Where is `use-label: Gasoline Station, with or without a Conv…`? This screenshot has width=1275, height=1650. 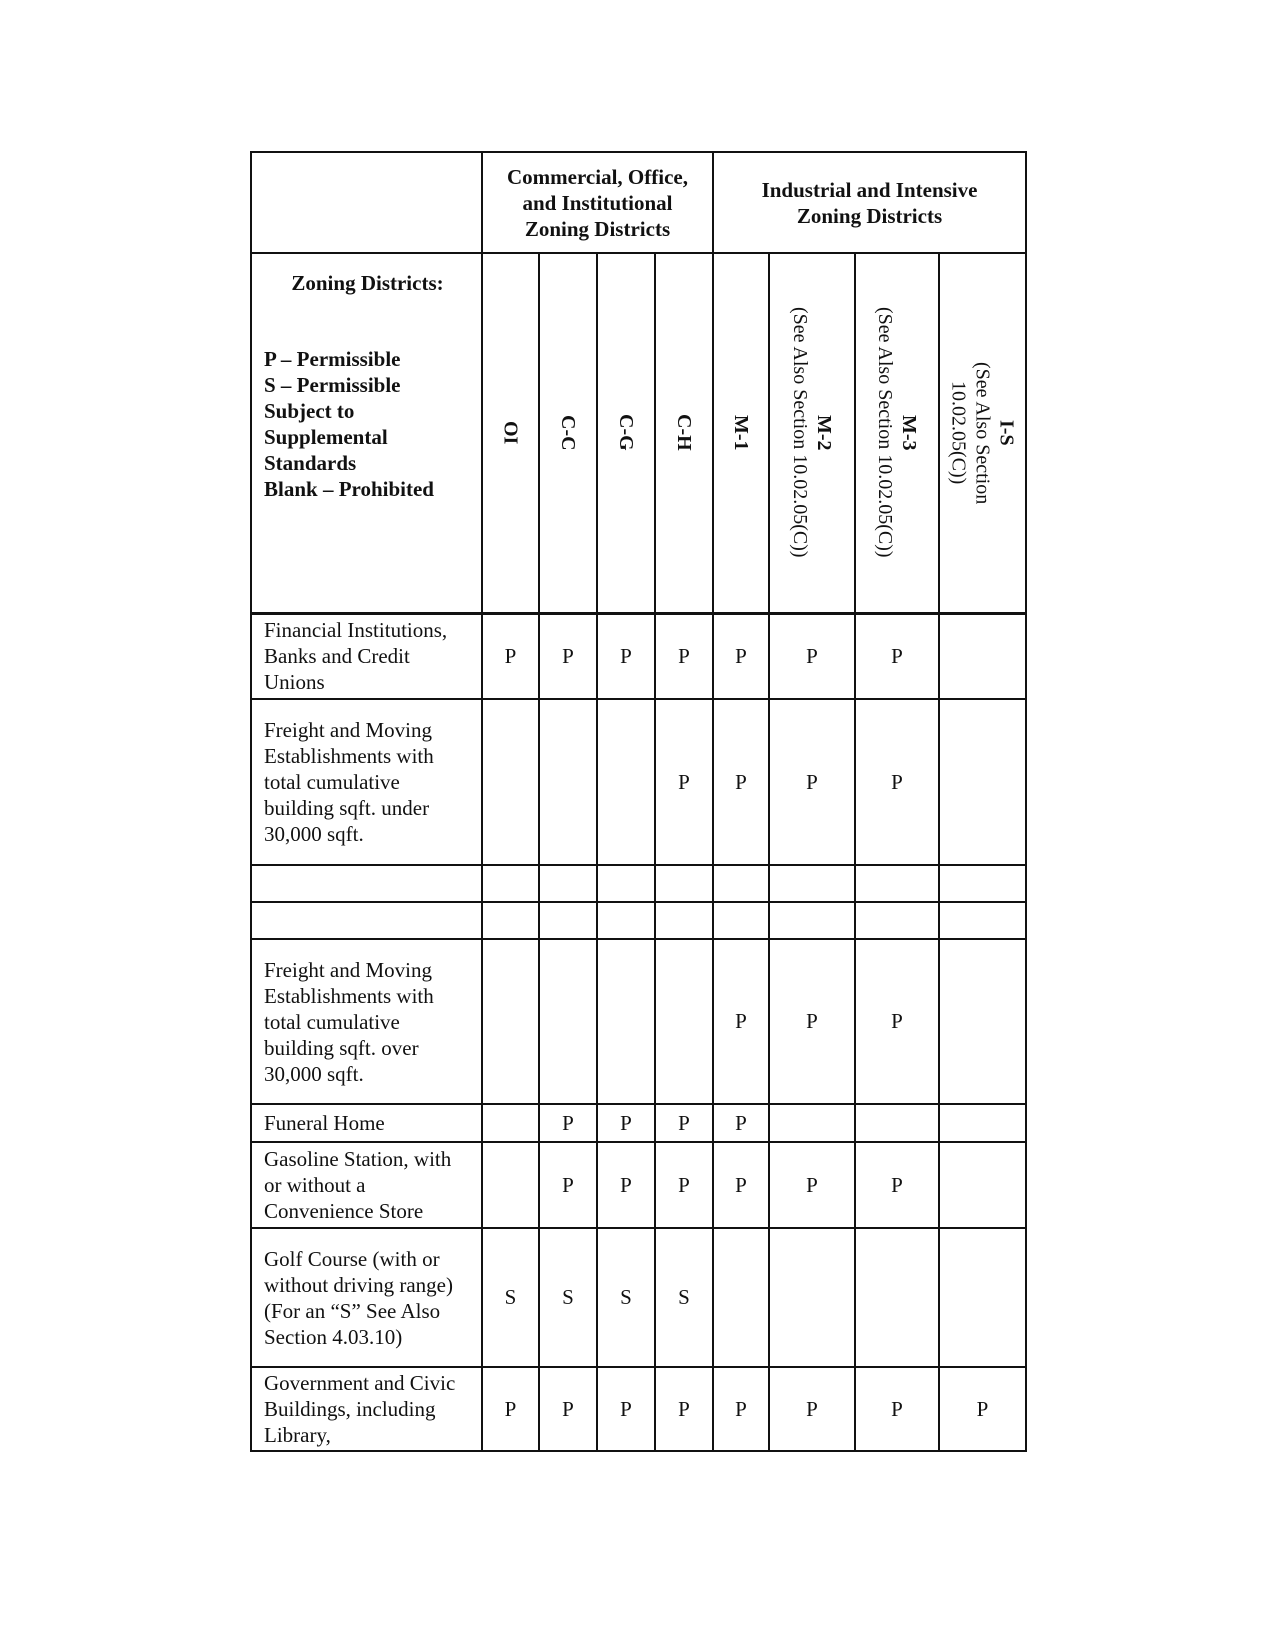
use-label: Gasoline Station, with or without a Conv… is located at coordinates (366, 1185).